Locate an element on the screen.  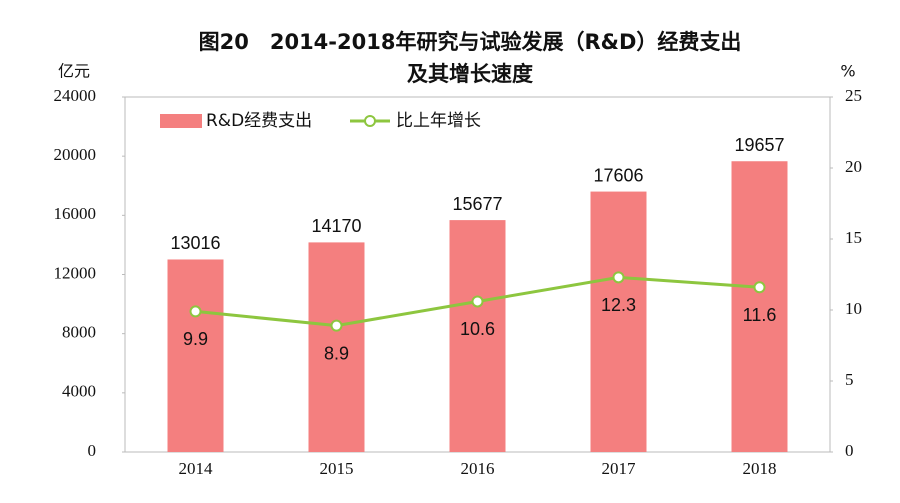
x-tick-label: 2017 is located at coordinates (619, 468).